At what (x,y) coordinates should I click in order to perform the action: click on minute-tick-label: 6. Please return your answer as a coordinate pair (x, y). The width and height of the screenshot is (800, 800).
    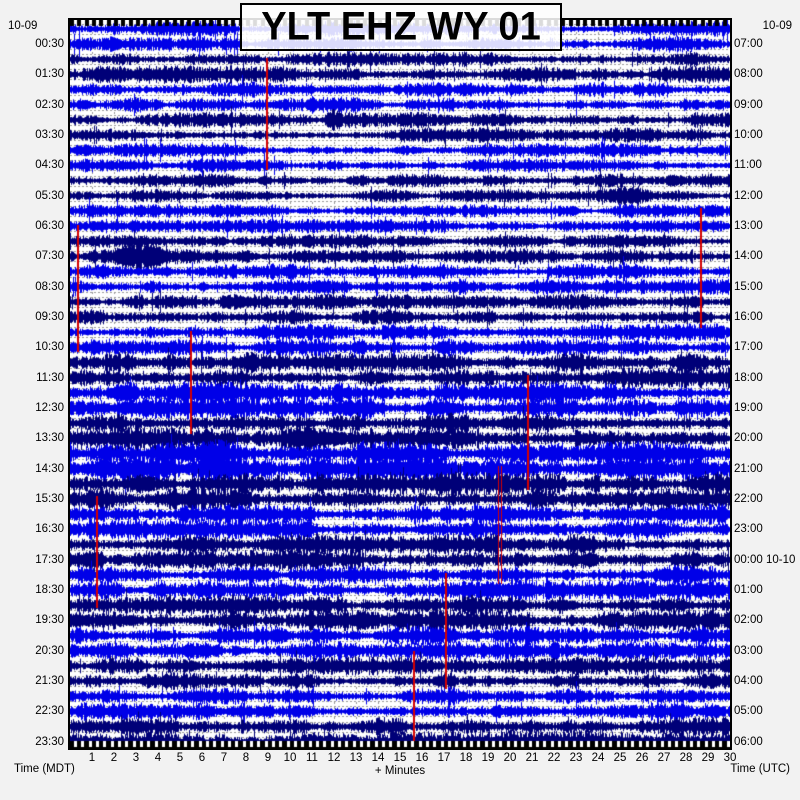
    Looking at the image, I should click on (202, 758).